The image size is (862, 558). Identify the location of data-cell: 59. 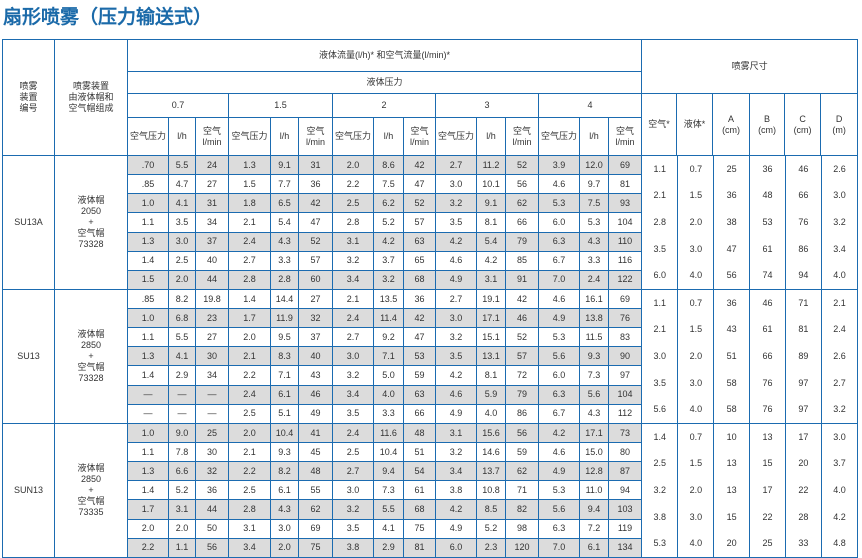
(419, 375).